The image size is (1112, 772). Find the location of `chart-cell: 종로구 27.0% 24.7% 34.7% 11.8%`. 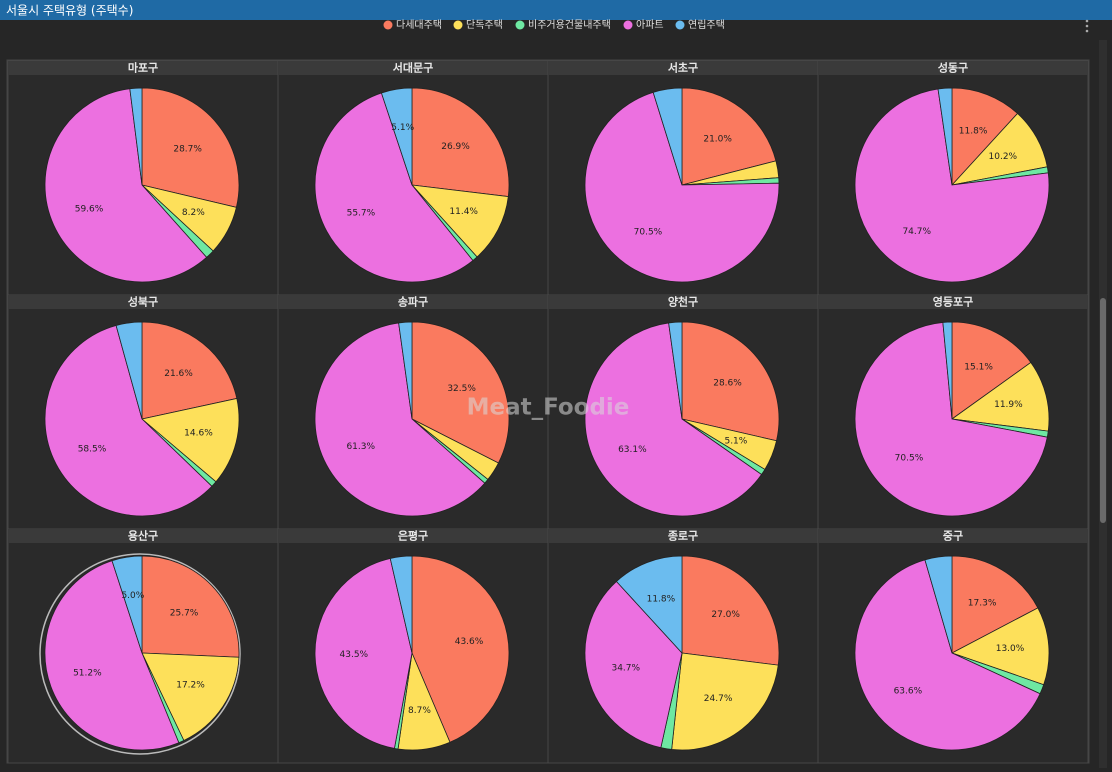

chart-cell: 종로구 27.0% 24.7% 34.7% 11.8% is located at coordinates (683, 646).